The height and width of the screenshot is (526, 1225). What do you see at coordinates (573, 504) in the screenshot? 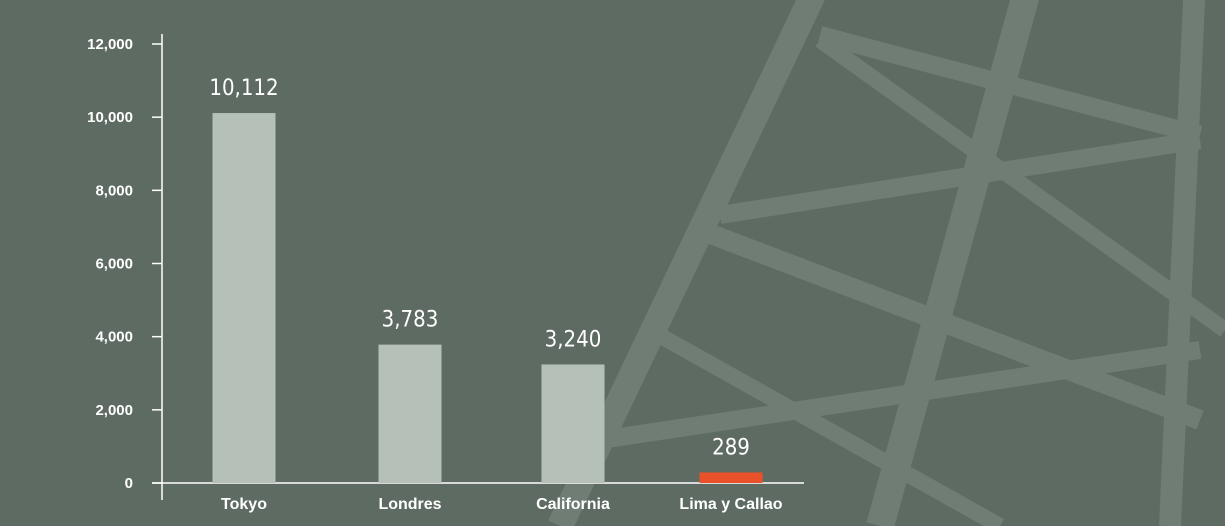
I see `category-label: California` at bounding box center [573, 504].